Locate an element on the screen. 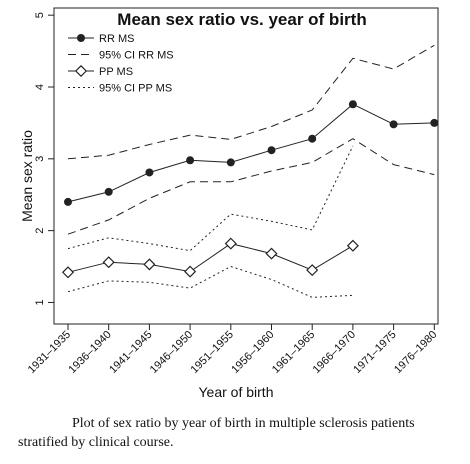  legend-label: 95% CI PP MS is located at coordinates (135, 89).